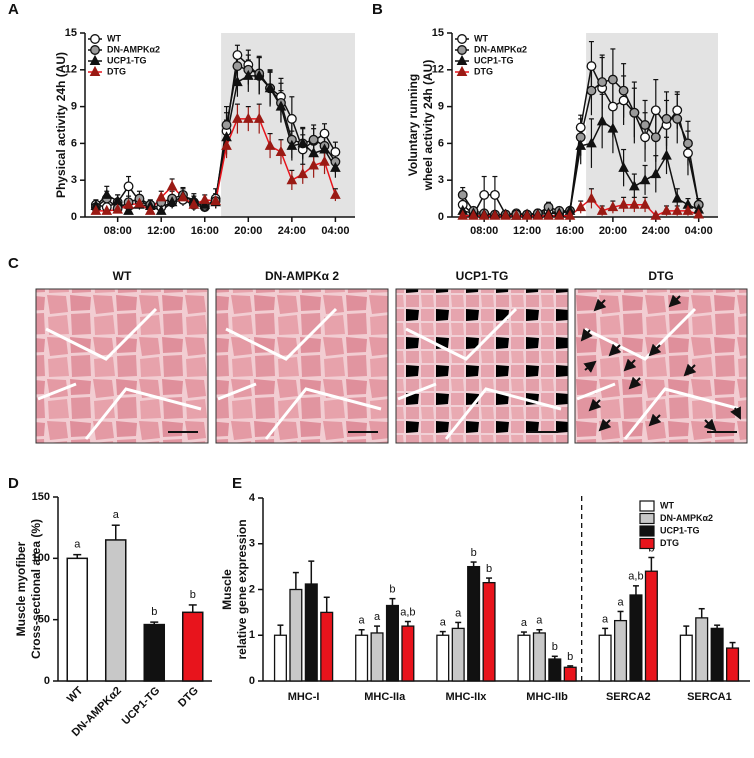  Describe the element at coordinates (304, 697) in the screenshot. I see `x-tick-label: MHC-I` at that location.